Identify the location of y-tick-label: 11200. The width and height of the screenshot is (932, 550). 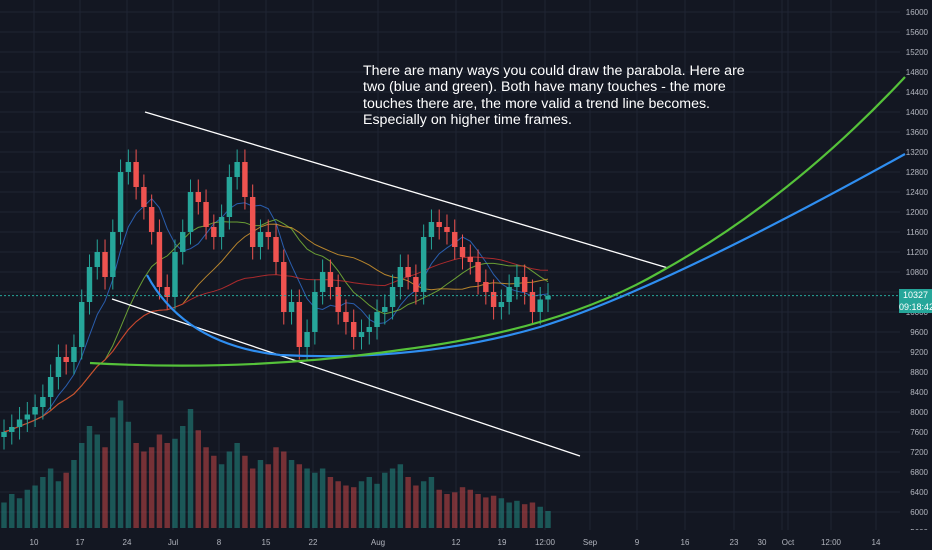
(917, 252).